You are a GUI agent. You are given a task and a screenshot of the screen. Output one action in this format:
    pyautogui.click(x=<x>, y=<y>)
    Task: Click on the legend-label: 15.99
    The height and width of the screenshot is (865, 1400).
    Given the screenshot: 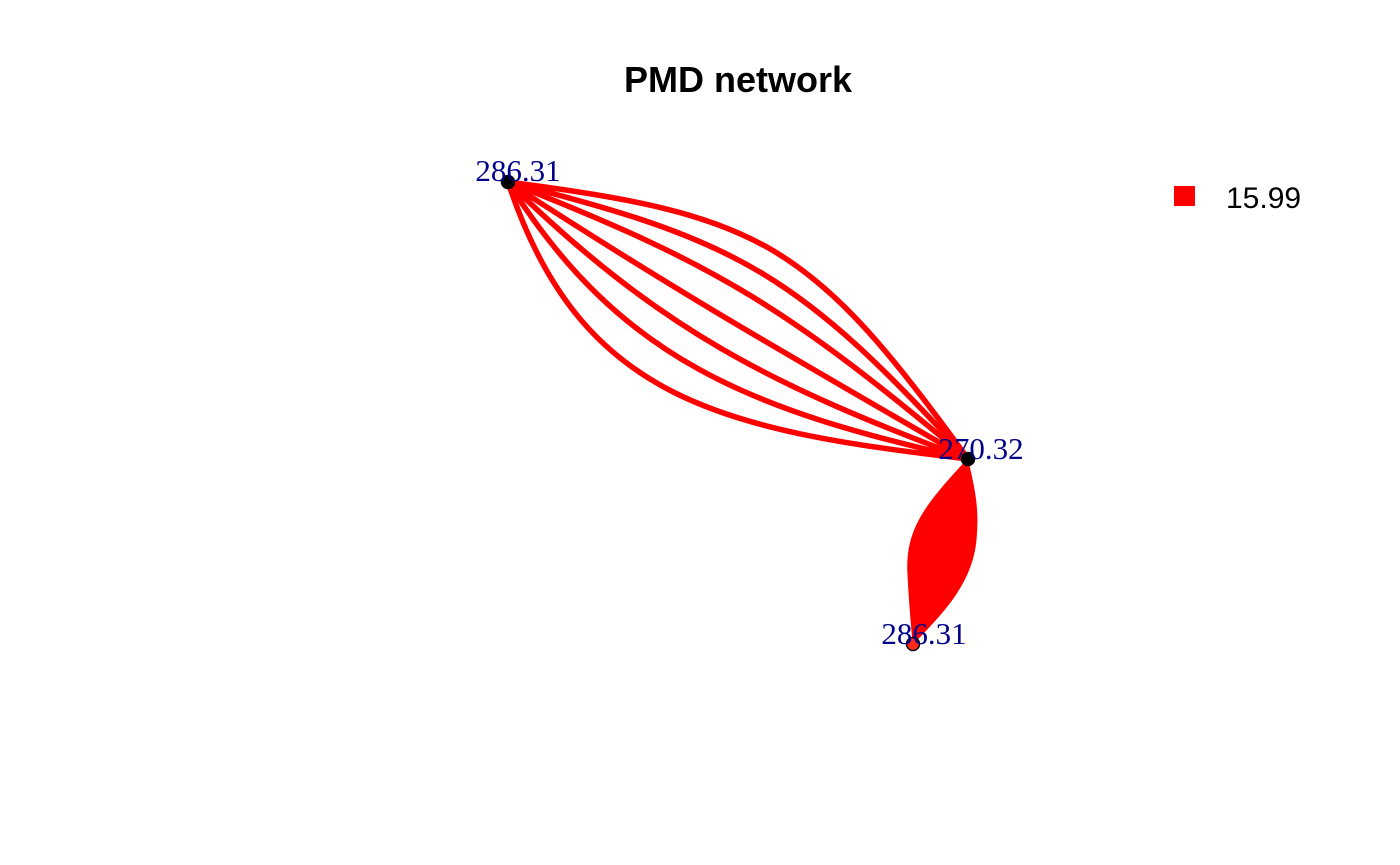 What is the action you would take?
    pyautogui.click(x=1263, y=198)
    